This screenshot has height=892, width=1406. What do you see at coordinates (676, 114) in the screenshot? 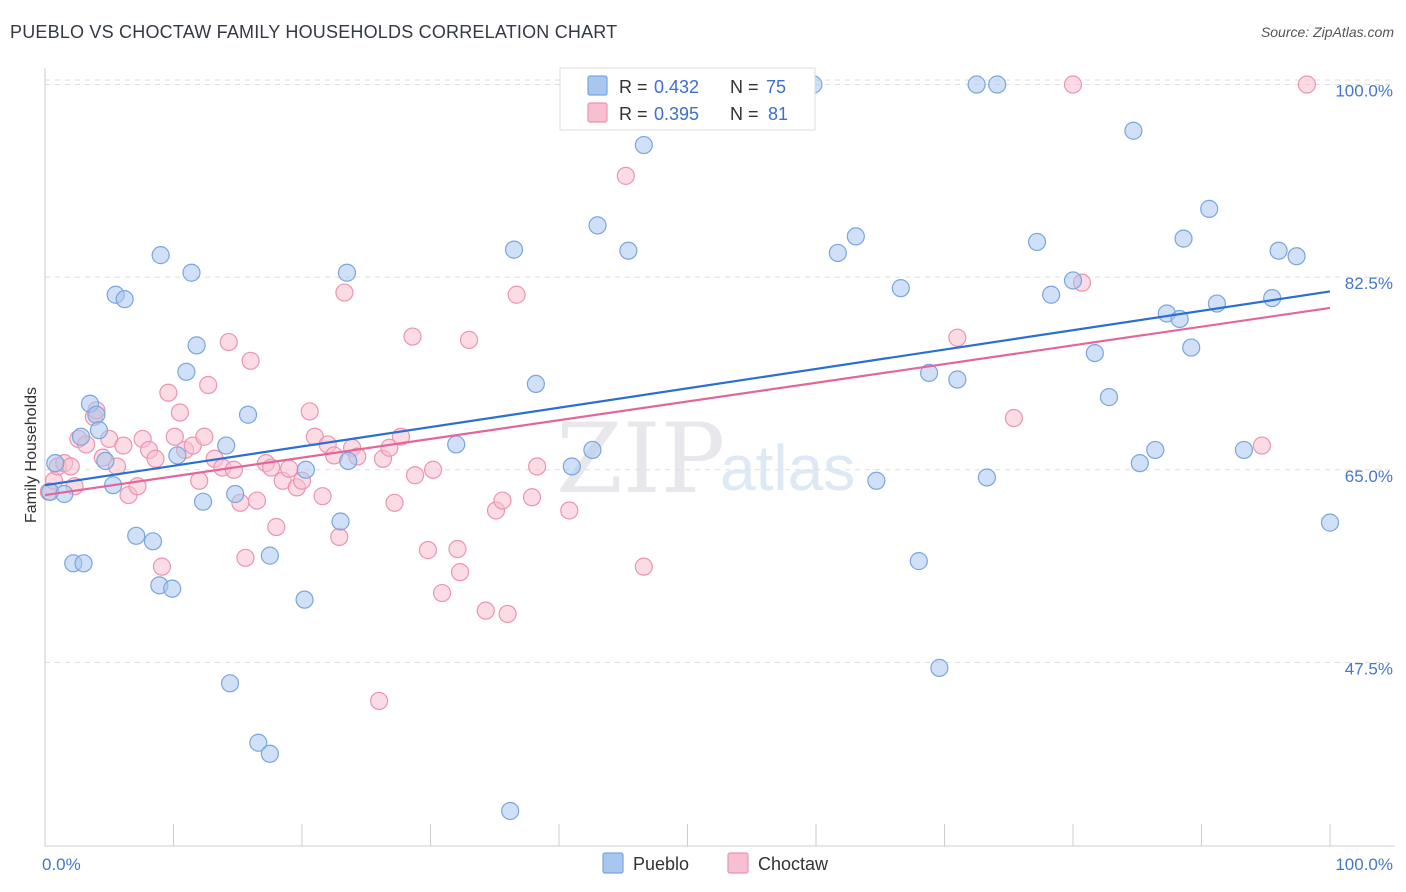
I see `legend-r-value-choctaw: 0.395` at bounding box center [676, 114].